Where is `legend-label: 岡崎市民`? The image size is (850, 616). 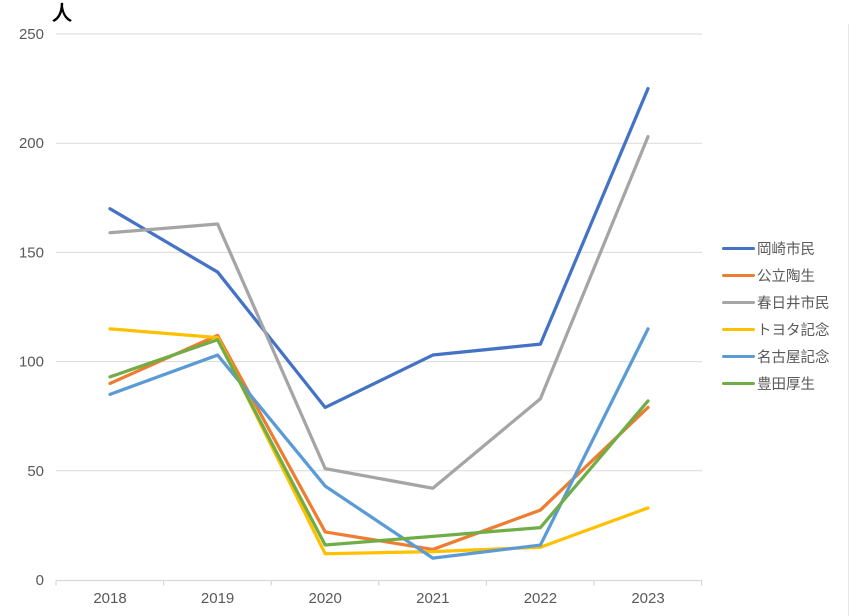
legend-label: 岡崎市民 is located at coordinates (786, 250).